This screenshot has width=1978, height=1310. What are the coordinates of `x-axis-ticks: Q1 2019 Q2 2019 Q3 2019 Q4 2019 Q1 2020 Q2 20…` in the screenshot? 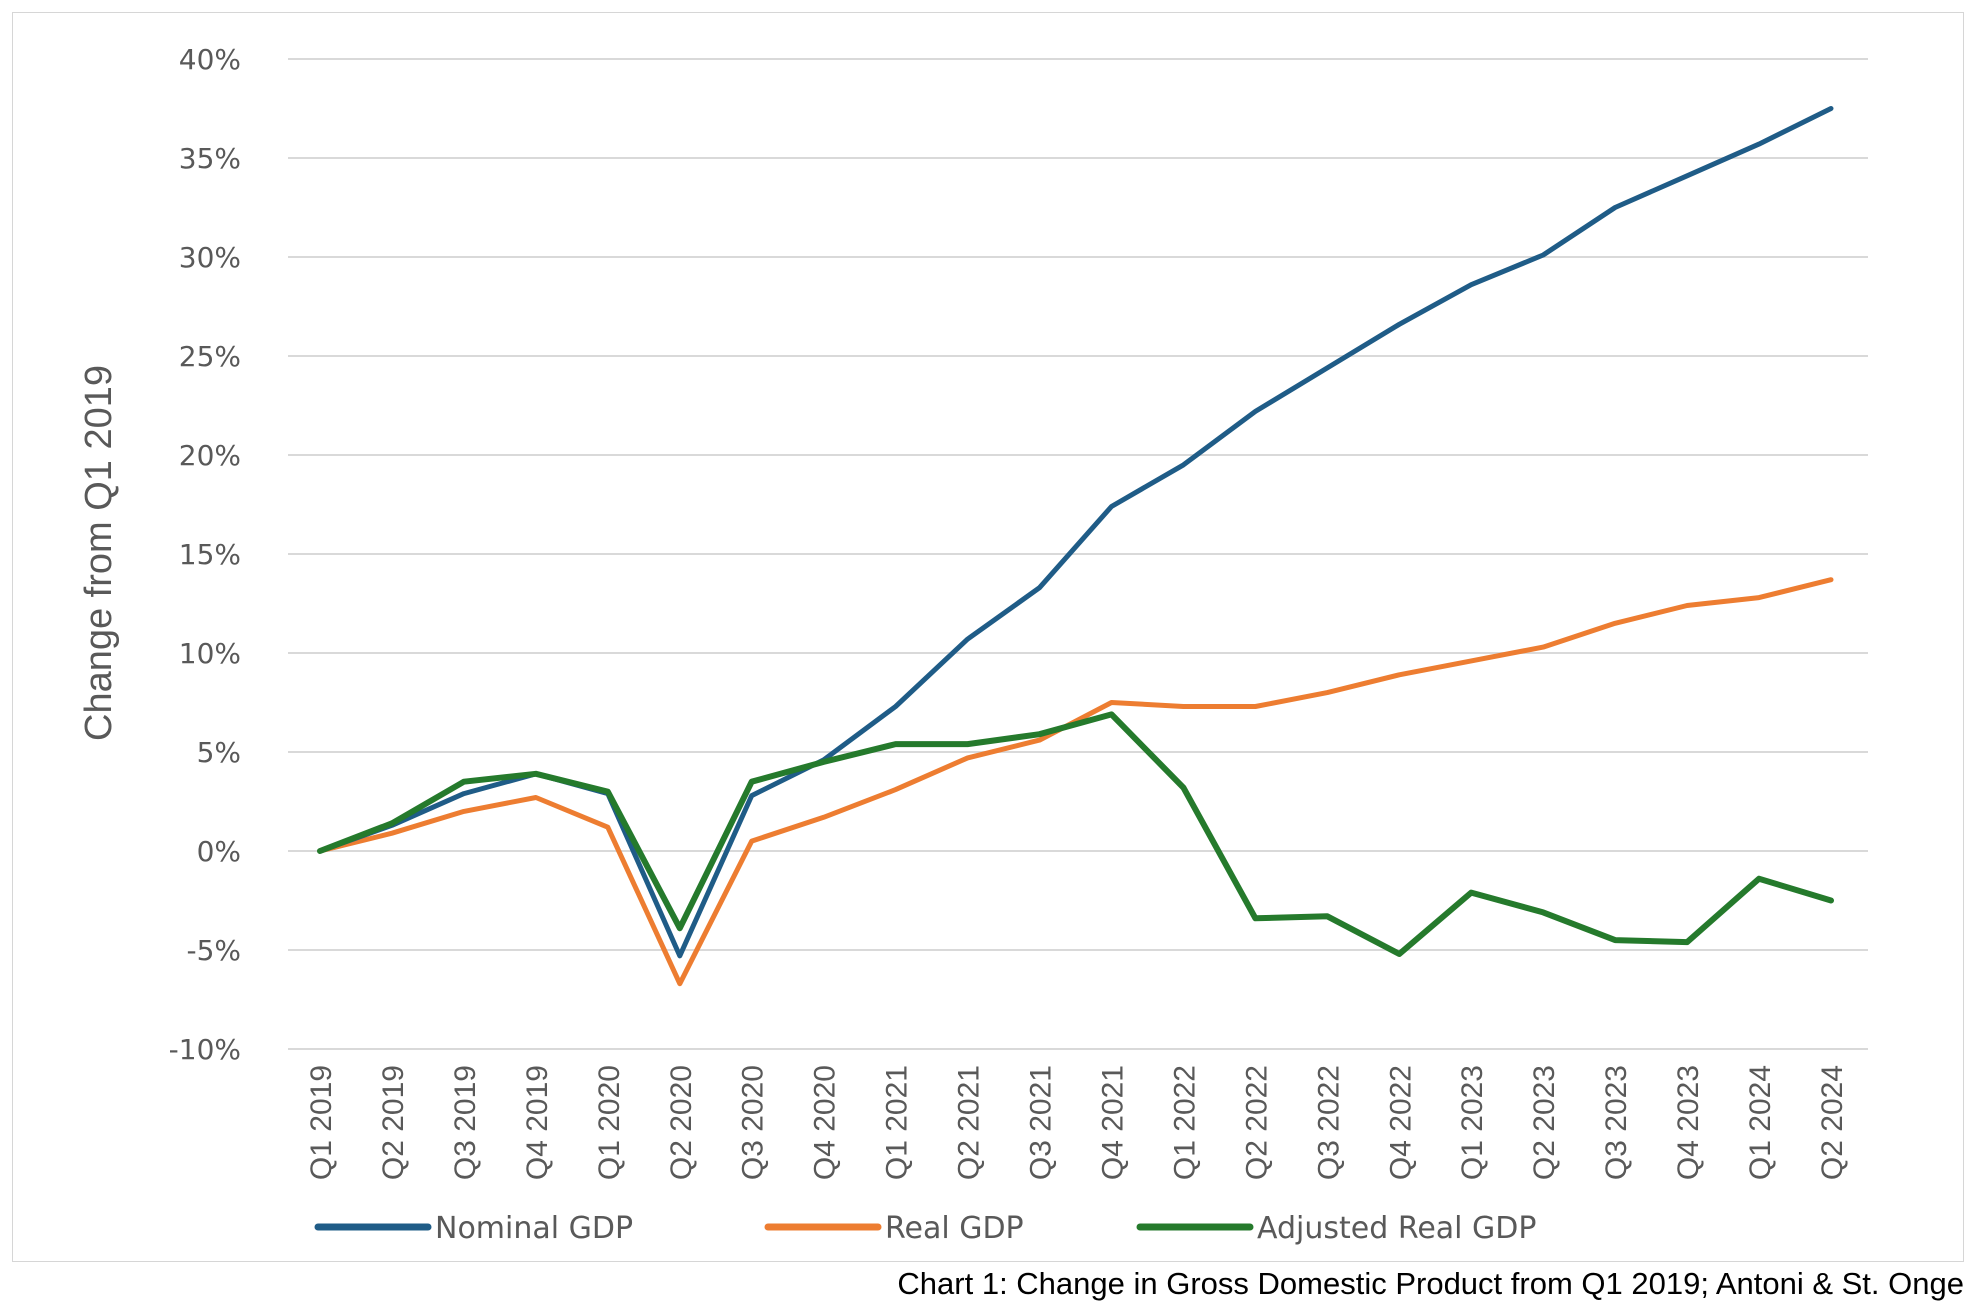 It's located at (1077, 1122).